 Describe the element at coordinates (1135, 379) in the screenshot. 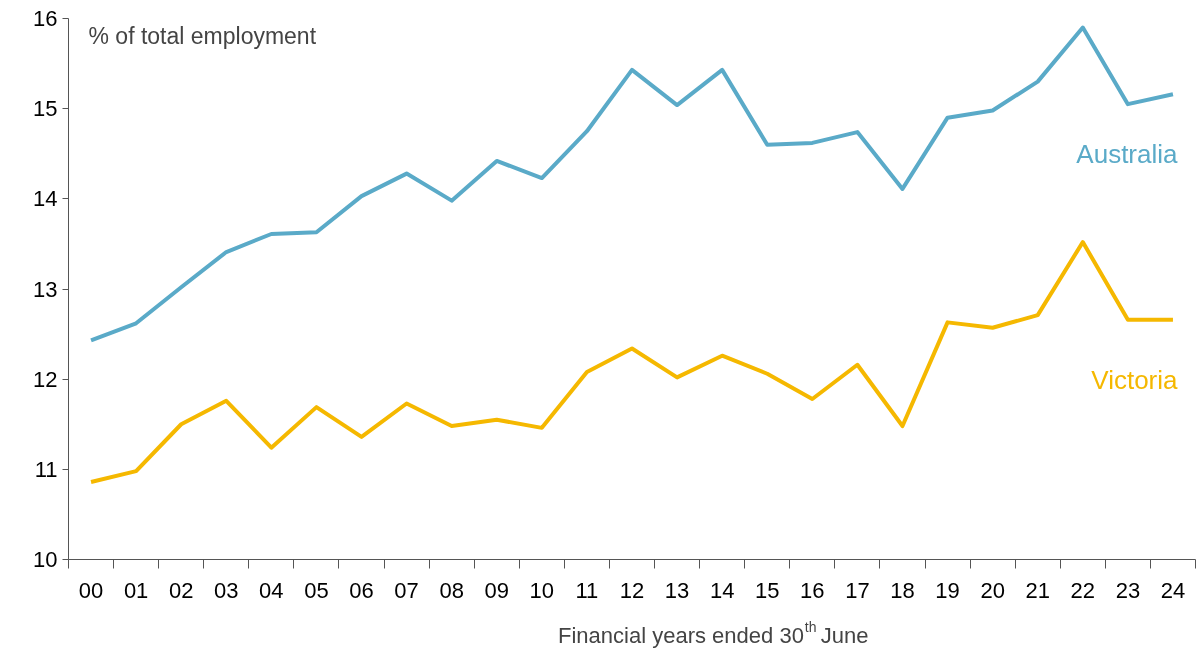

I see `series-label: Victoria` at that location.